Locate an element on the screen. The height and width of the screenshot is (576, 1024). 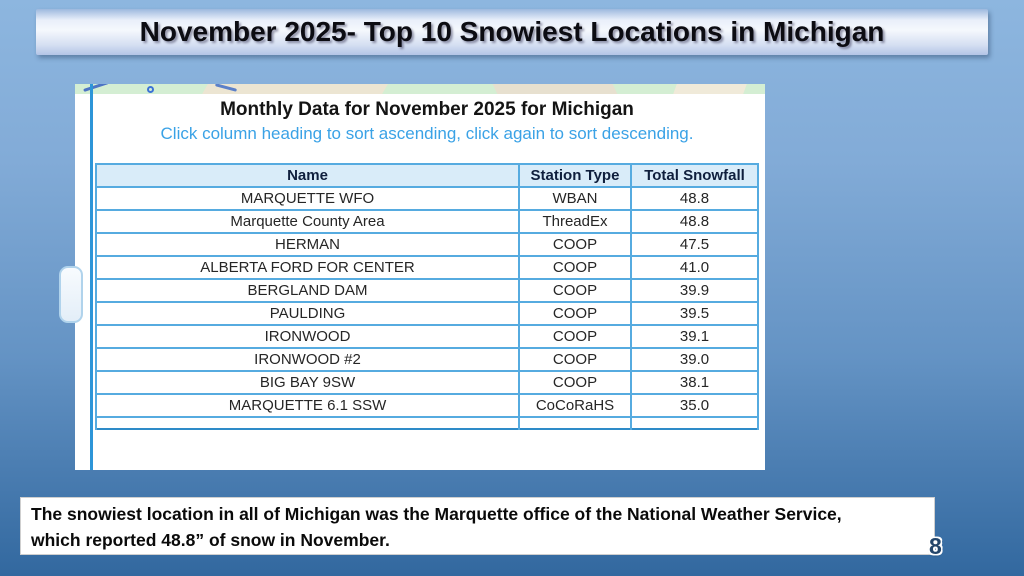
name-cell: BERGLAND DAM is located at coordinates (307, 290).